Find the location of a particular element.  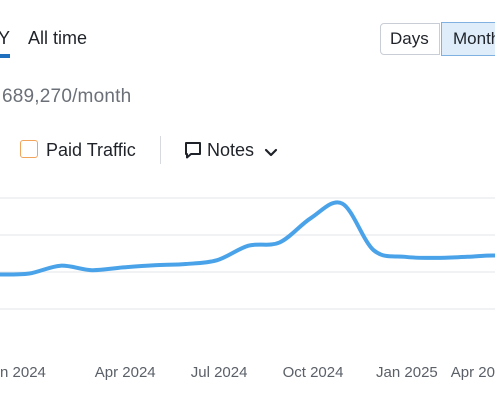

x-tick-label: Apr 20 is located at coordinates (473, 372).